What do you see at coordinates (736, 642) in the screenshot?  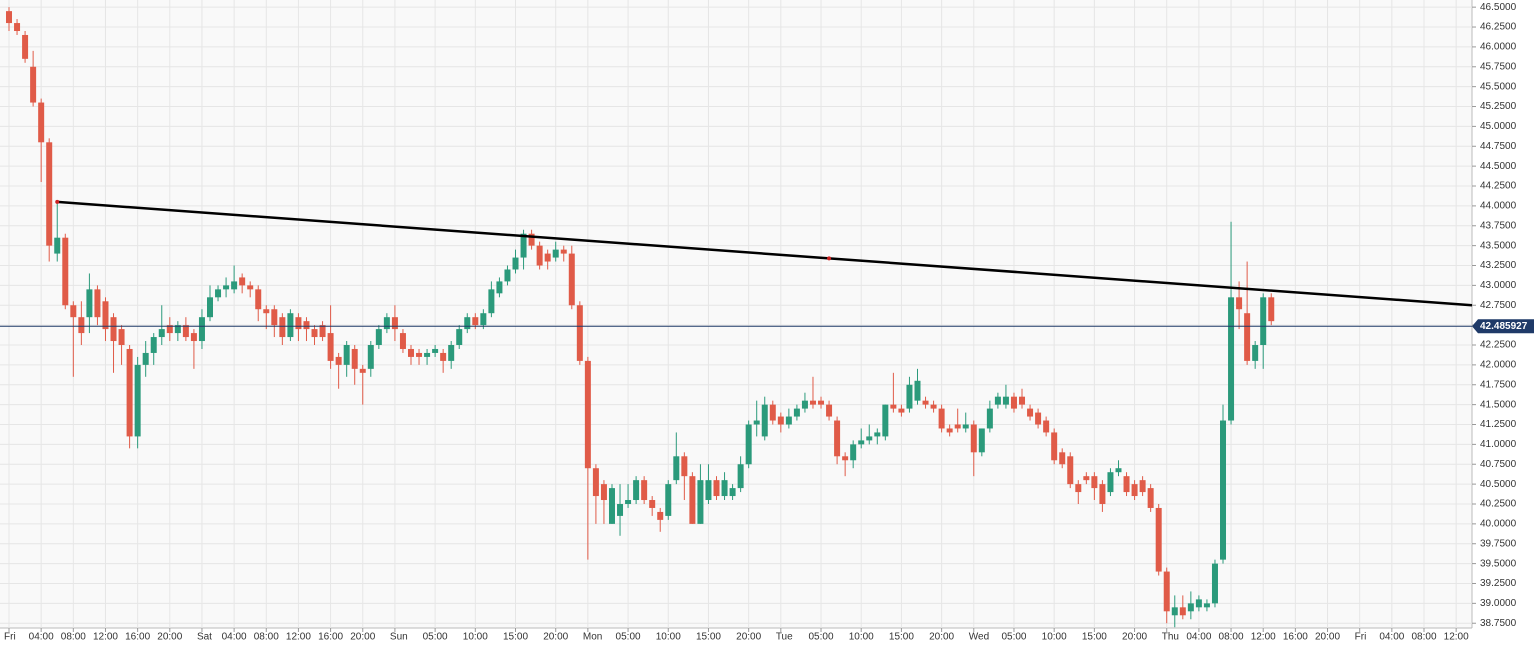 I see `x-axis-panel` at bounding box center [736, 642].